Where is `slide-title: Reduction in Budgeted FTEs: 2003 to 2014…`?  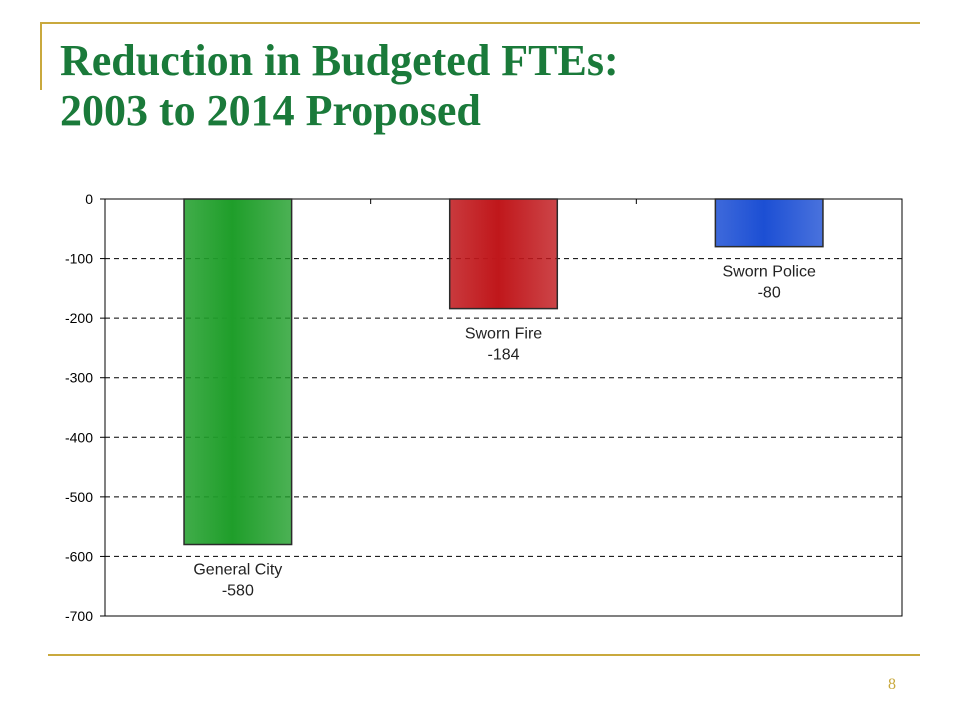
slide-title: Reduction in Budgeted FTEs: 2003 to 2014… is located at coordinates (480, 86).